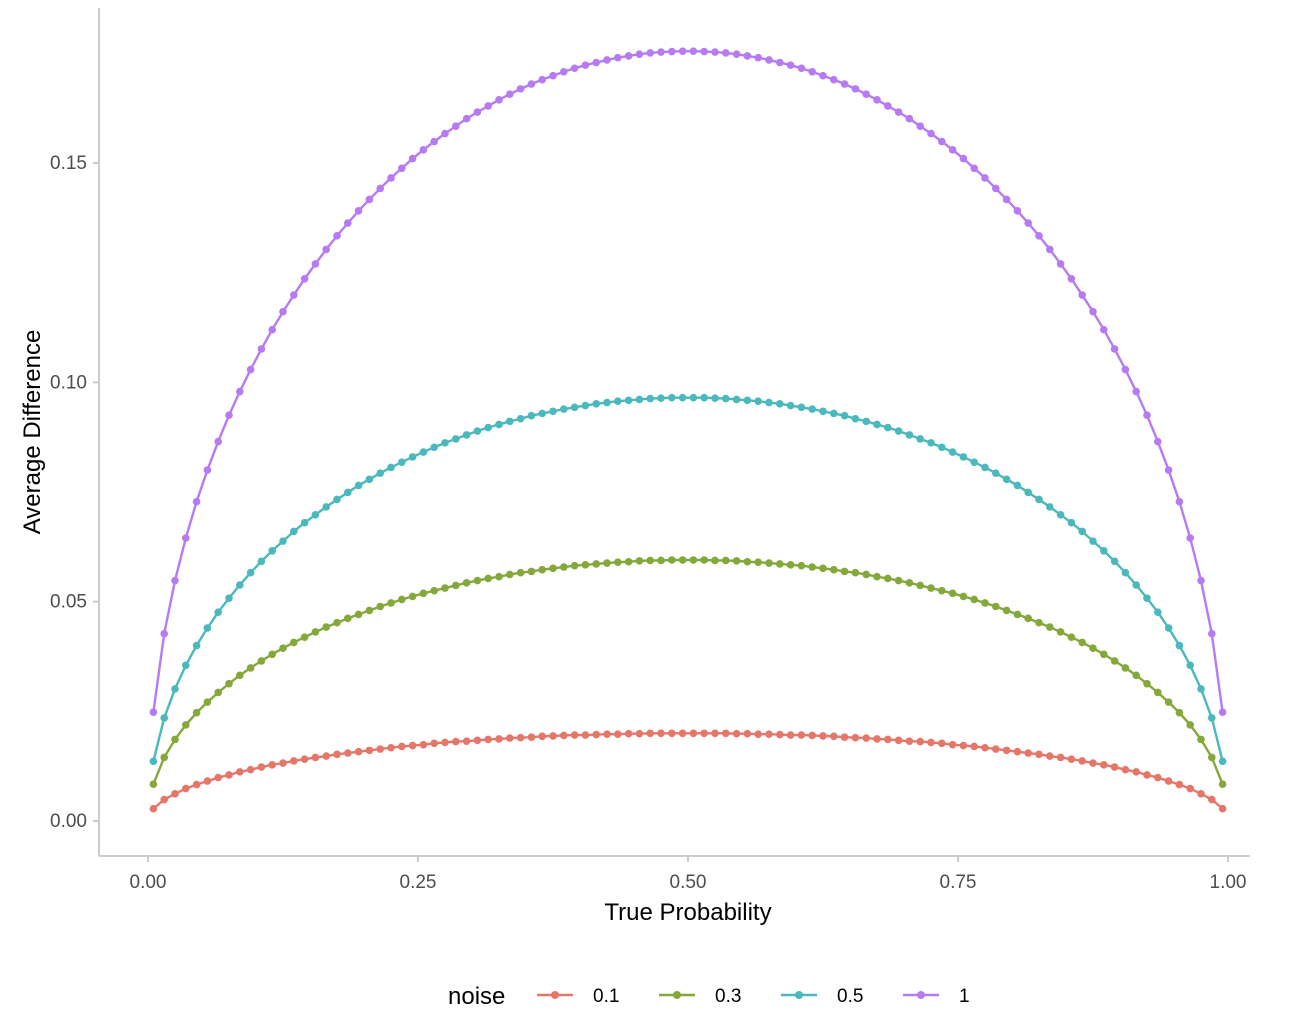  I want to click on x-axis-title: True Probability, so click(687, 912).